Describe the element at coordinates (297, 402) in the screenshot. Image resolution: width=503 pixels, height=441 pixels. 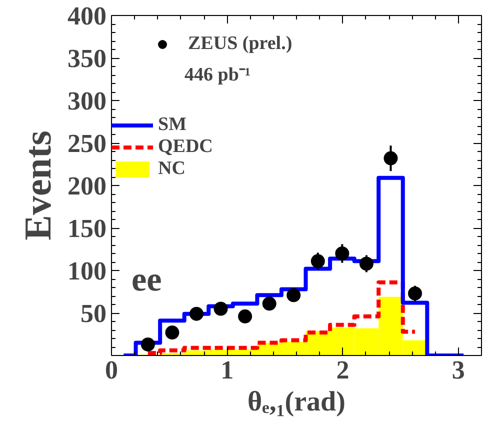
I see `x-axis-title: θₑ,₁(rad)` at that location.